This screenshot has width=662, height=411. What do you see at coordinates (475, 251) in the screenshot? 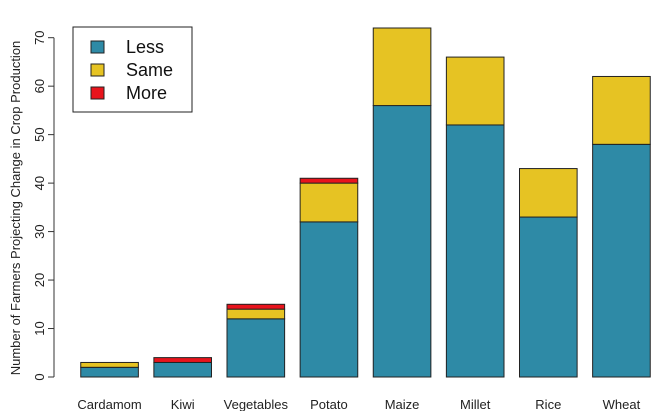
I see `bar-segment-less-millet` at bounding box center [475, 251].